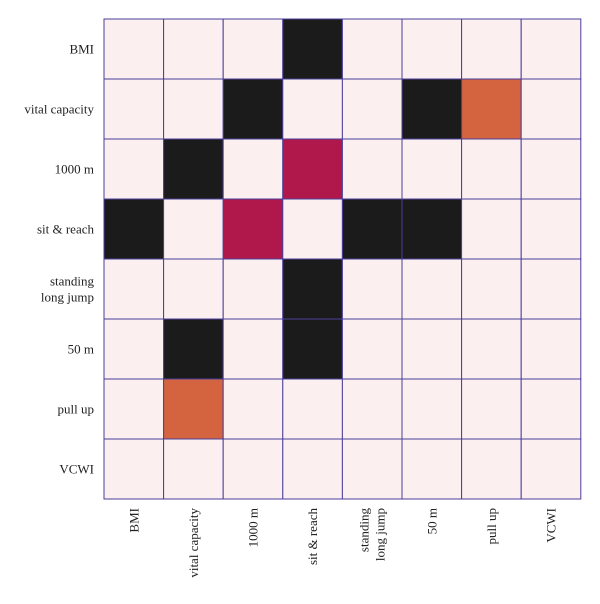  What do you see at coordinates (74, 169) in the screenshot?
I see `row-tick-label: 1000 m` at bounding box center [74, 169].